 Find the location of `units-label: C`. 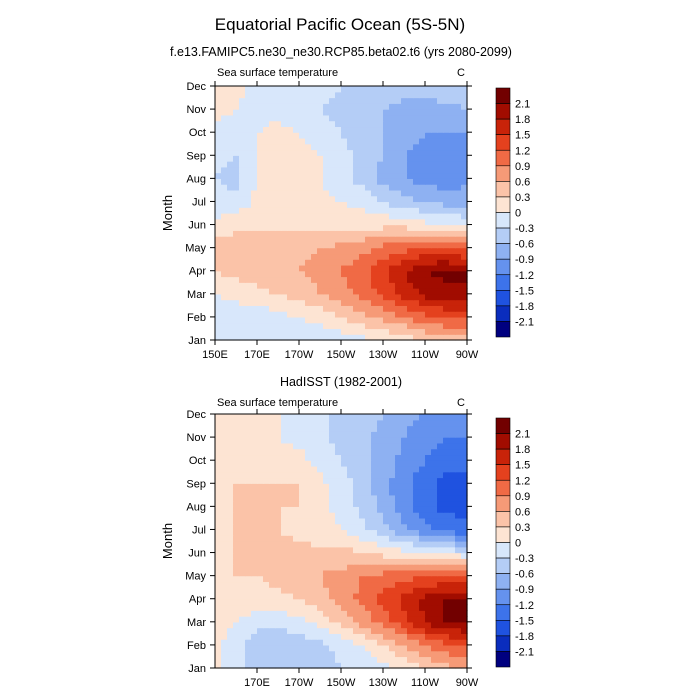

units-label: C is located at coordinates (461, 403).